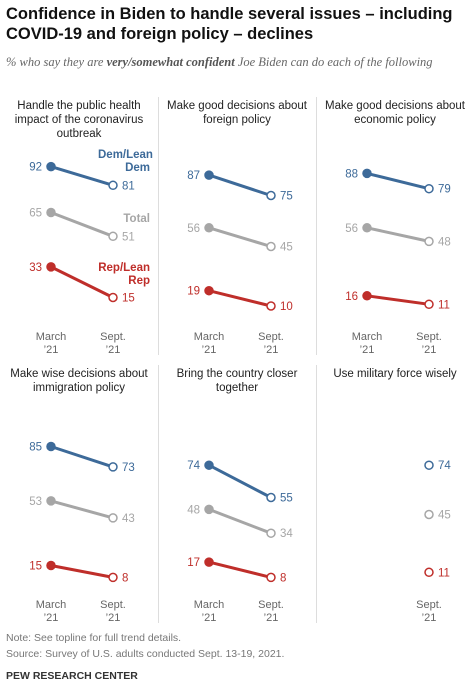  What do you see at coordinates (128, 519) in the screenshot?
I see `value-label: 43` at bounding box center [128, 519].